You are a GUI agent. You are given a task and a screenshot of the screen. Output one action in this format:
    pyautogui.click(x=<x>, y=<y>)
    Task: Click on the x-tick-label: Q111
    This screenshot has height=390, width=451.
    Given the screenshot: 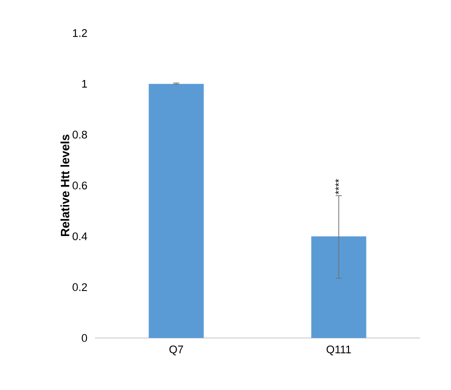 What is the action you would take?
    pyautogui.click(x=338, y=351)
    